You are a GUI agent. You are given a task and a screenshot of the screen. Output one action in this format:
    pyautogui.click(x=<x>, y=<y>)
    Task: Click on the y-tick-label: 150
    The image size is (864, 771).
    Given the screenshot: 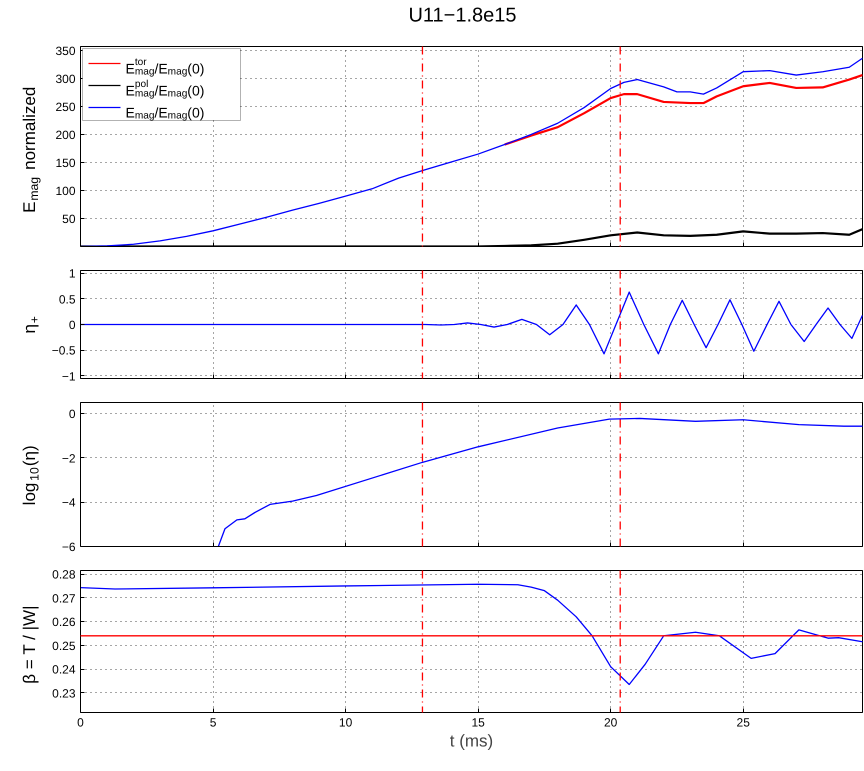 What is the action you would take?
    pyautogui.click(x=65, y=163)
    